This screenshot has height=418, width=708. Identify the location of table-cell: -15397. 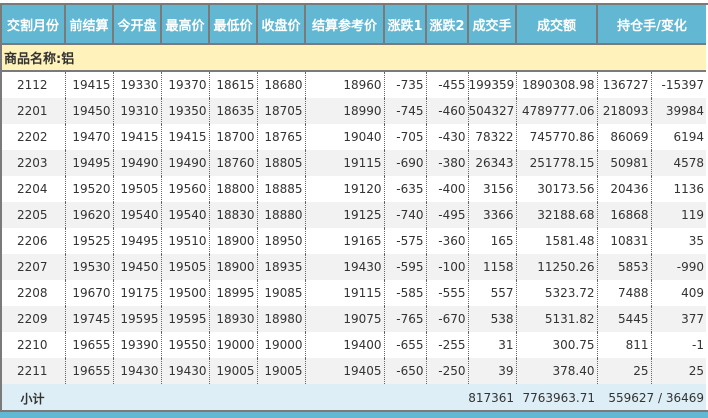
(682, 85).